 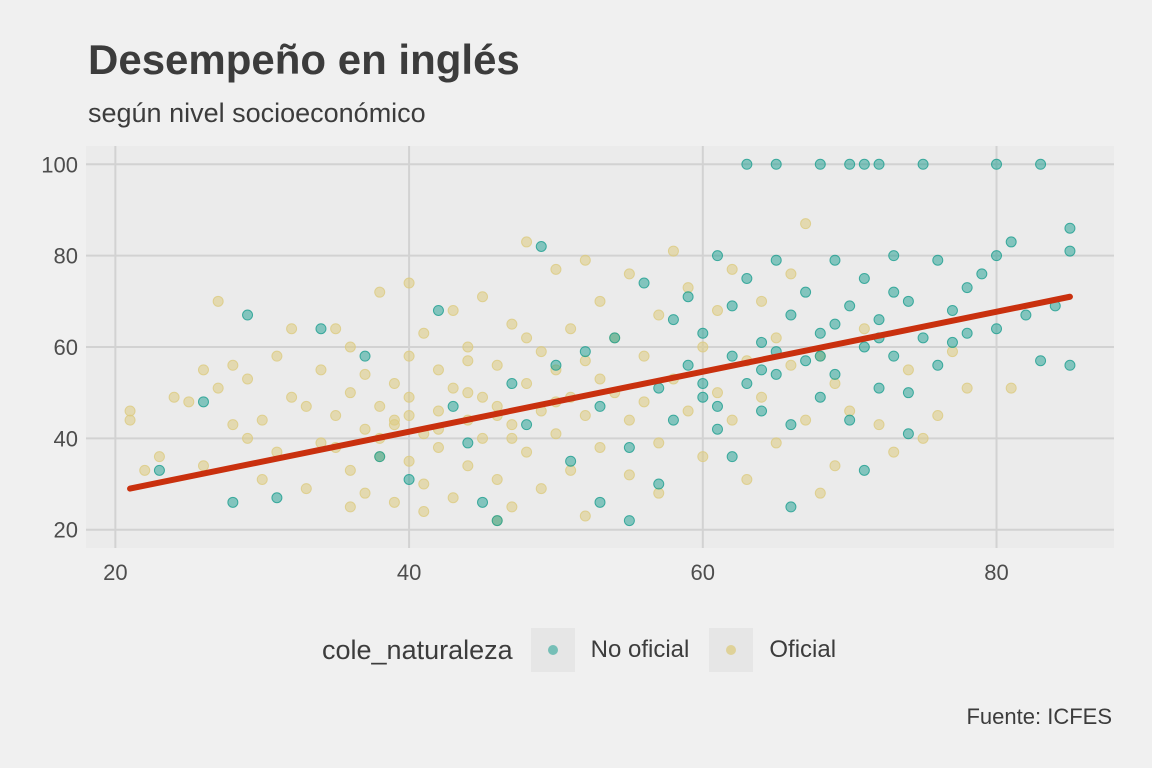 I want to click on legend-label-no-oficial: No oficial, so click(x=640, y=649).